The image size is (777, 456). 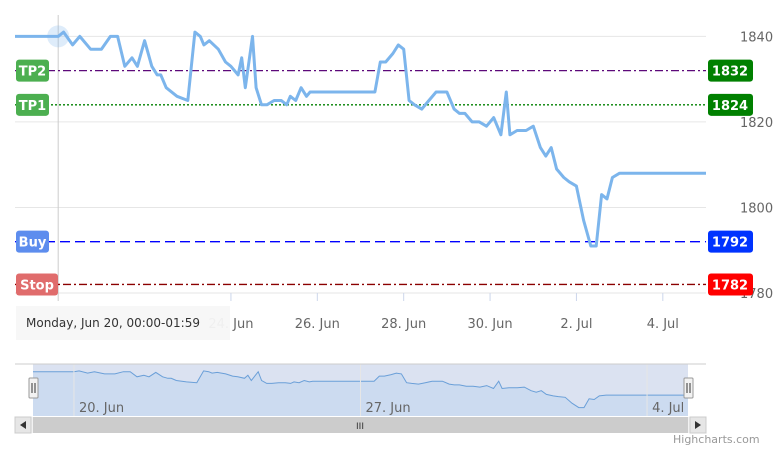 I want to click on x-tick-label: 2. Jul, so click(x=576, y=324).